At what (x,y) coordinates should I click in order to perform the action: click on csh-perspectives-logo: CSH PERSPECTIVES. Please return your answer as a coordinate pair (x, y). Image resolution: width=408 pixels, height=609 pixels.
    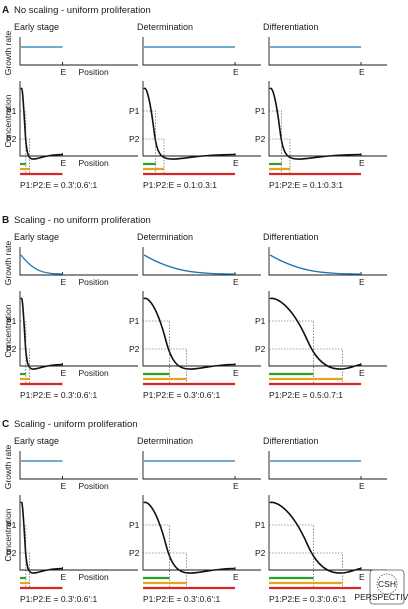
    Looking at the image, I should click on (381, 587).